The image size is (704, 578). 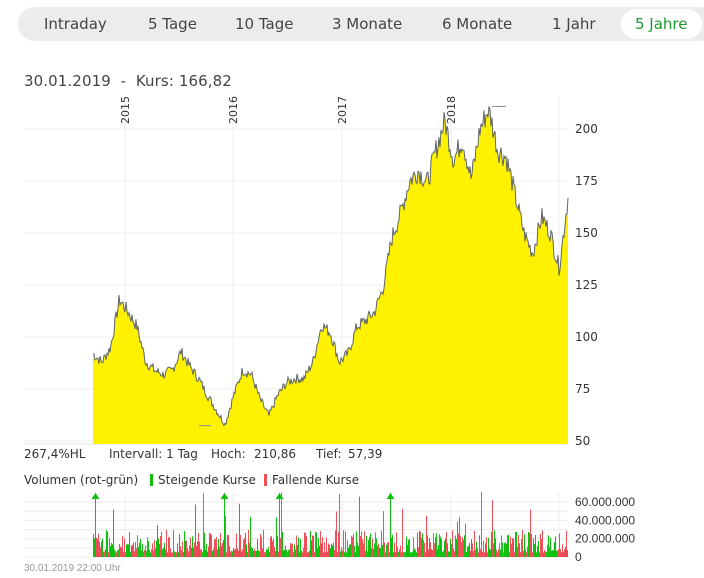 I want to click on tab-5-jahre: 5 Jahre, so click(x=661, y=24).